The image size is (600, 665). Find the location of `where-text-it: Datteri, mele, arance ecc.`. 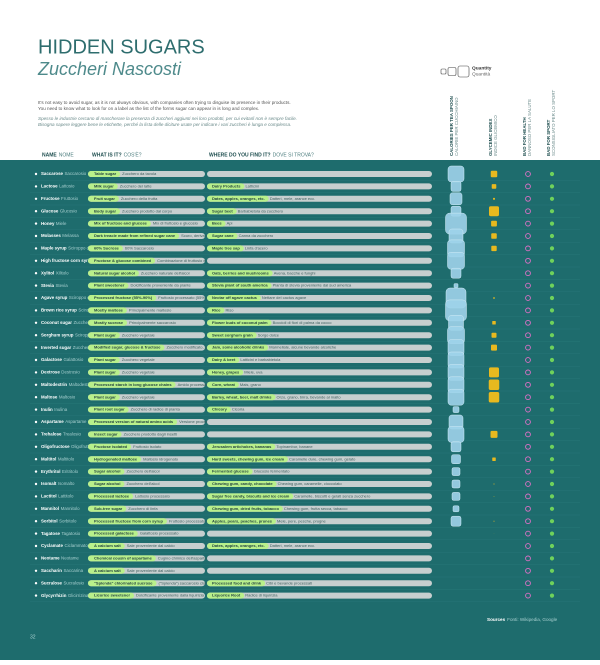

where-text-it: Datteri, mele, arance ecc. is located at coordinates (293, 198).